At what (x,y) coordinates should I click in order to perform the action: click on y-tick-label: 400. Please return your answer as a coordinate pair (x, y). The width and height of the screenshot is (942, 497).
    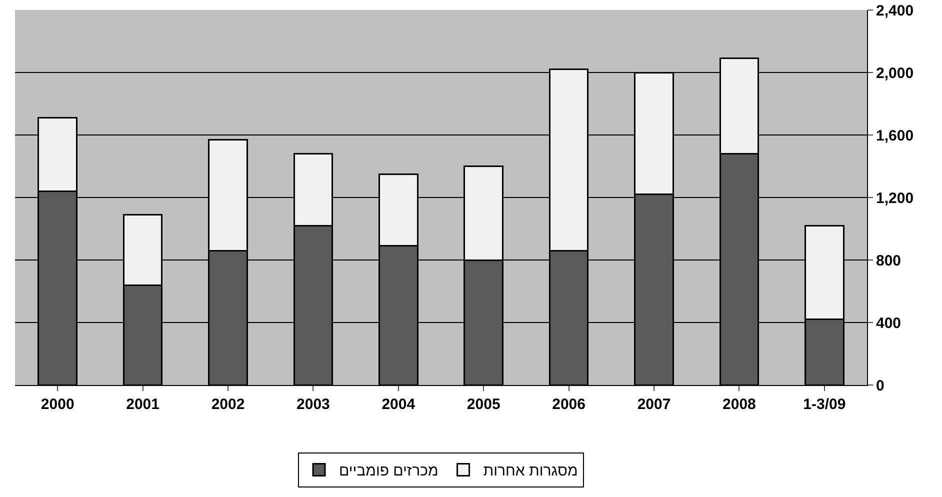
    Looking at the image, I should click on (889, 323).